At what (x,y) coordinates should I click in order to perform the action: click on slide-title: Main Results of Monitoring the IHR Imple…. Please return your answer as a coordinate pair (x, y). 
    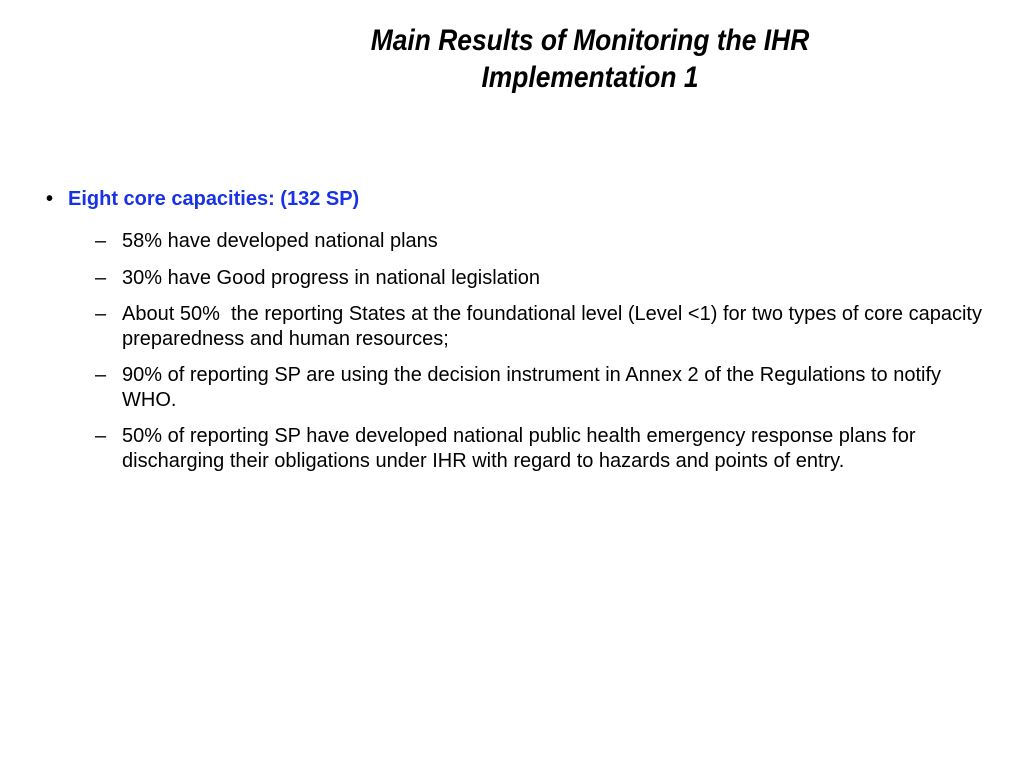
    Looking at the image, I should click on (590, 59).